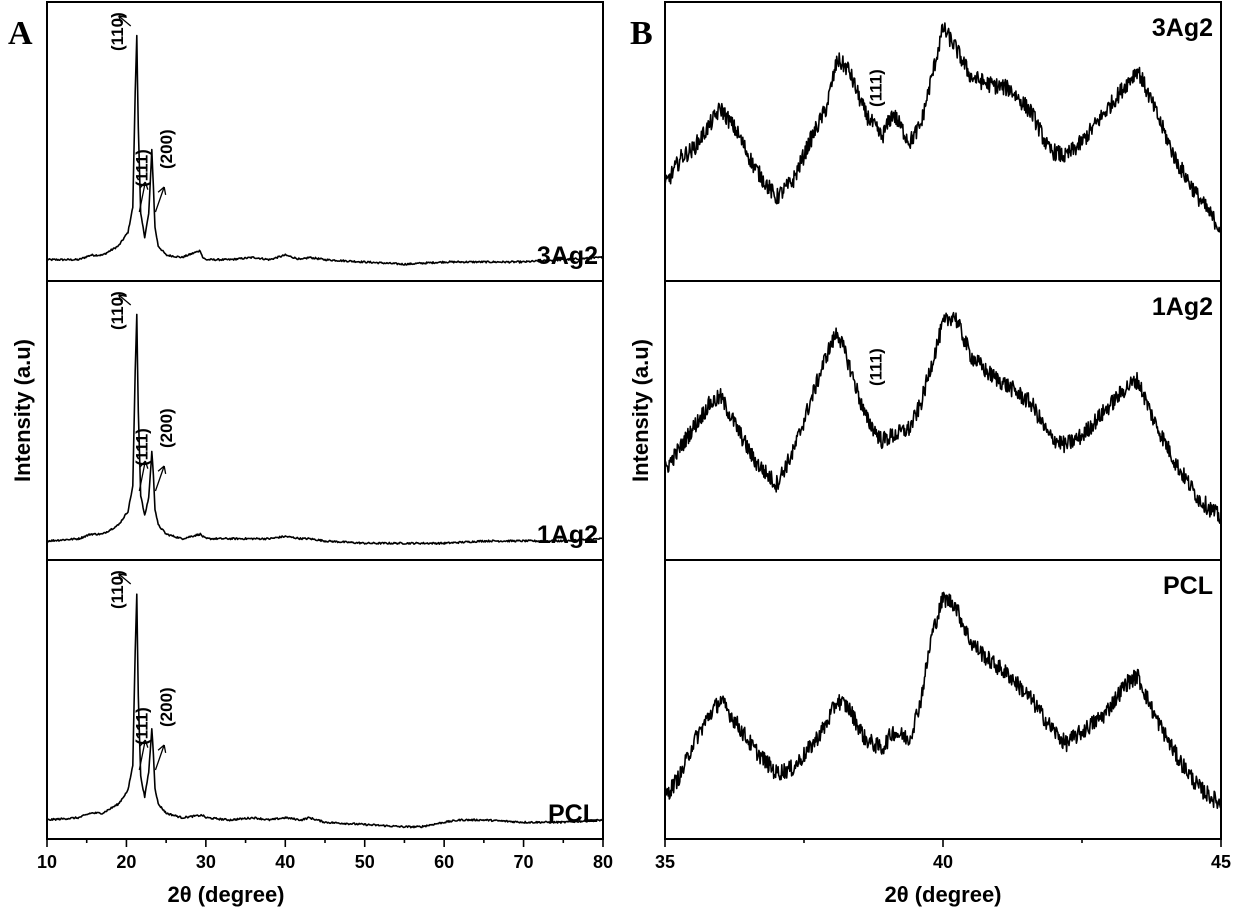 The image size is (1237, 911). What do you see at coordinates (665, 862) in the screenshot?
I see `x-tick-label: 35` at bounding box center [665, 862].